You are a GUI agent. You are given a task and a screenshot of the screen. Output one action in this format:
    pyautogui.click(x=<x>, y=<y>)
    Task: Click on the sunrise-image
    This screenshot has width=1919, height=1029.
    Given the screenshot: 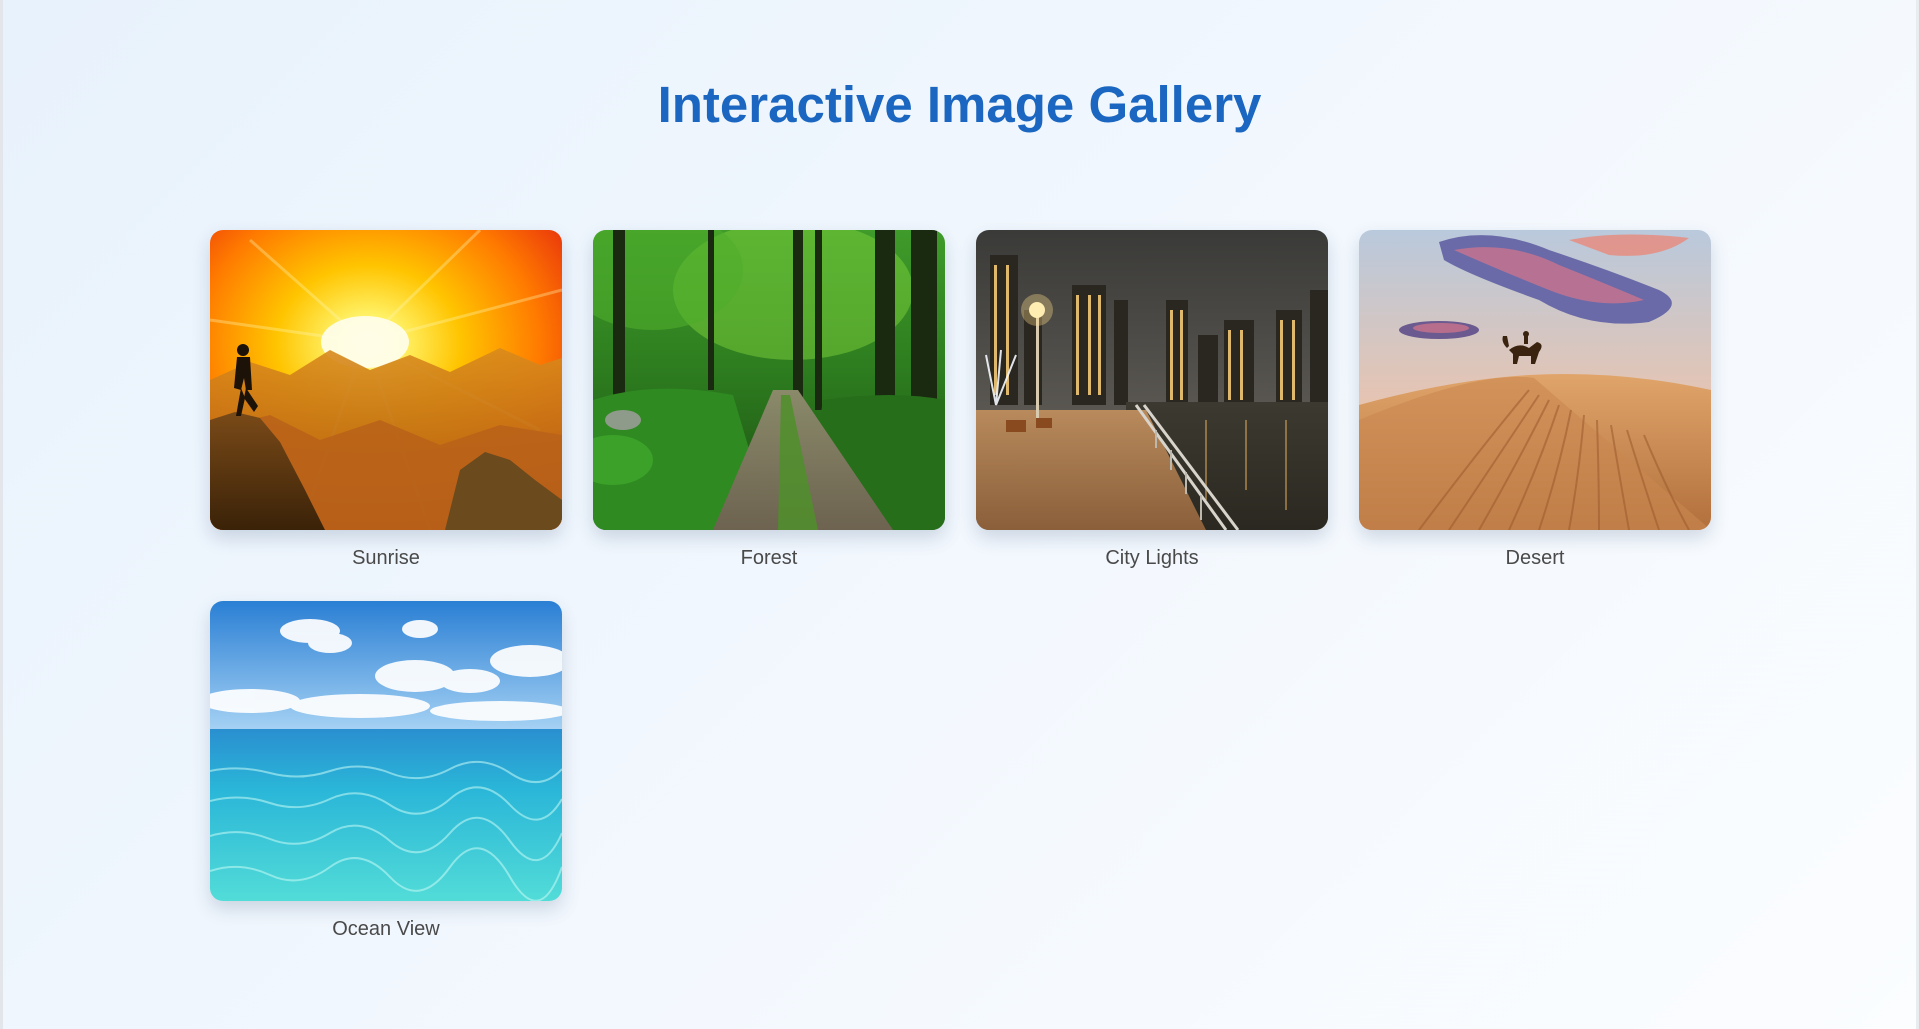 What is the action you would take?
    pyautogui.click(x=386, y=380)
    